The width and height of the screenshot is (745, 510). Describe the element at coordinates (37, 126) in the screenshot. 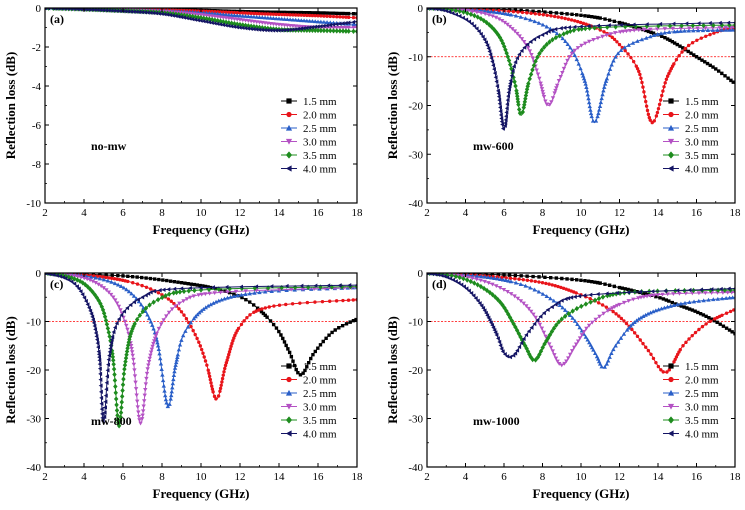

I see `y-tick-label: -6` at that location.